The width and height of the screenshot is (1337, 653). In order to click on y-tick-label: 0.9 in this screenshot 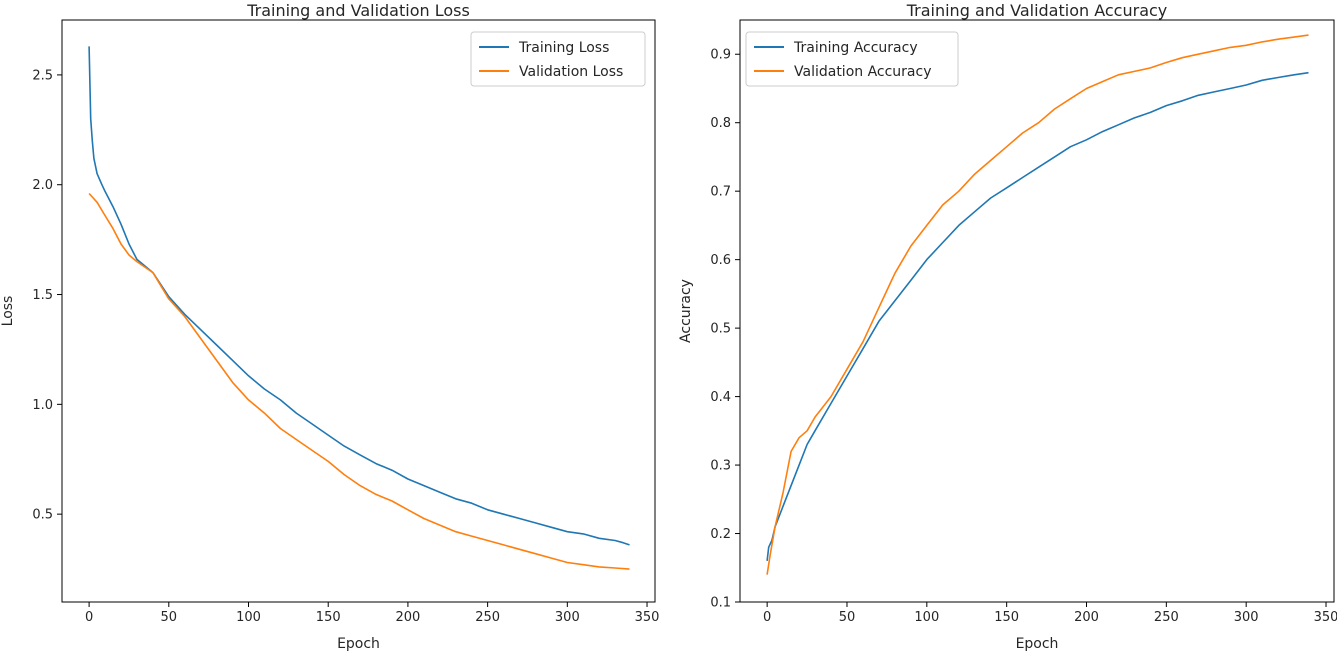, I will do `click(720, 55)`.